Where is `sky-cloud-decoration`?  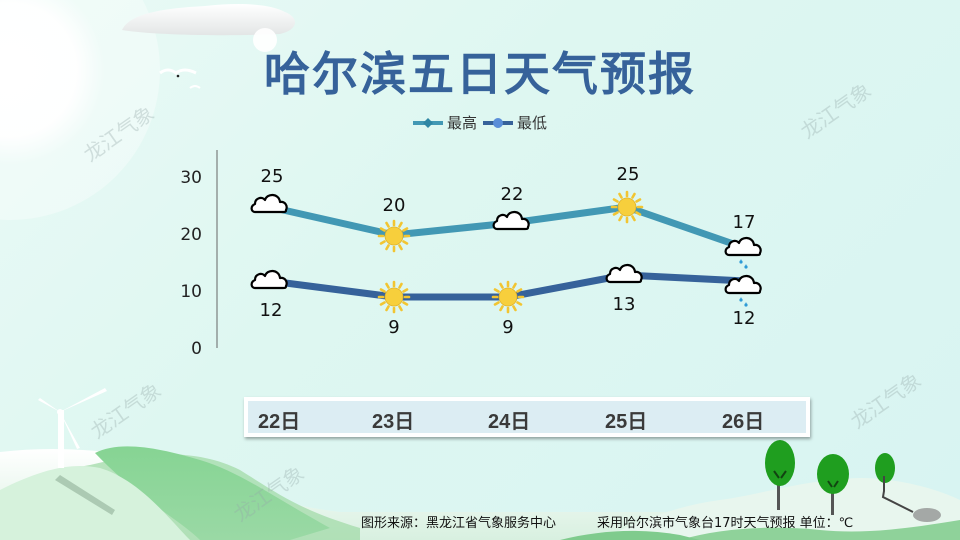 sky-cloud-decoration is located at coordinates (209, 20).